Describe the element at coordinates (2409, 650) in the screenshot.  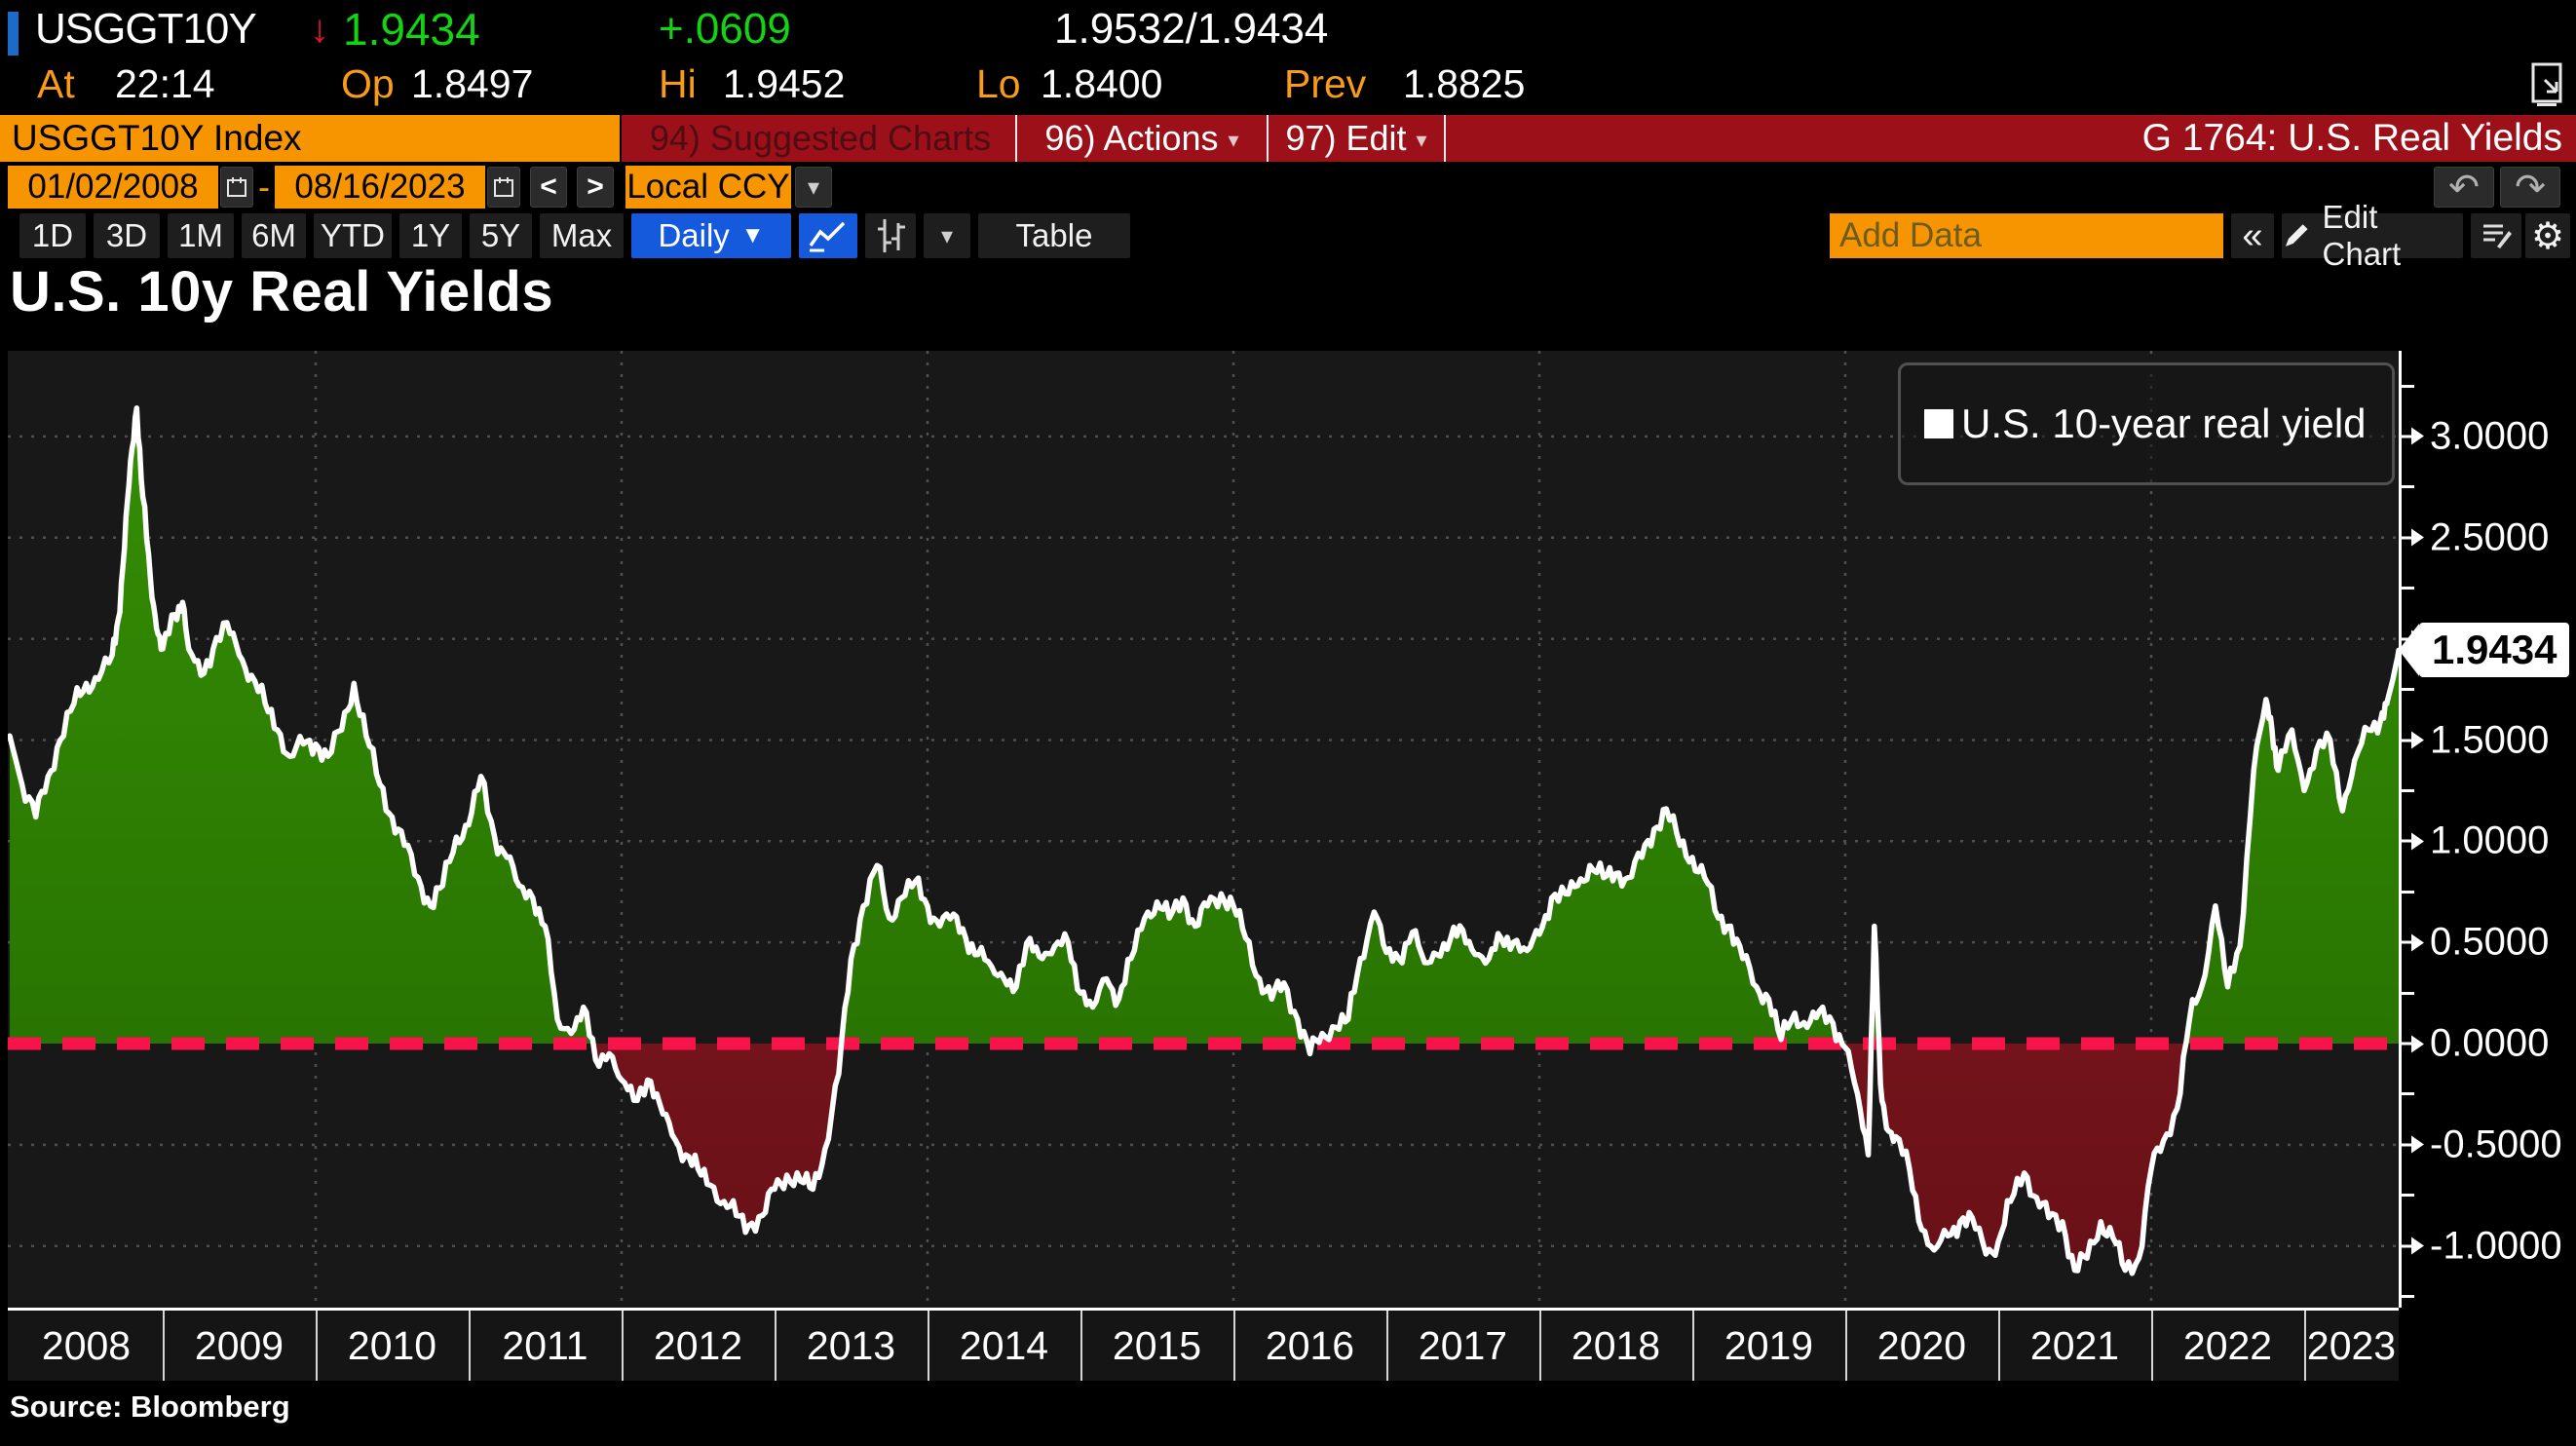
I see `flag-pointer` at that location.